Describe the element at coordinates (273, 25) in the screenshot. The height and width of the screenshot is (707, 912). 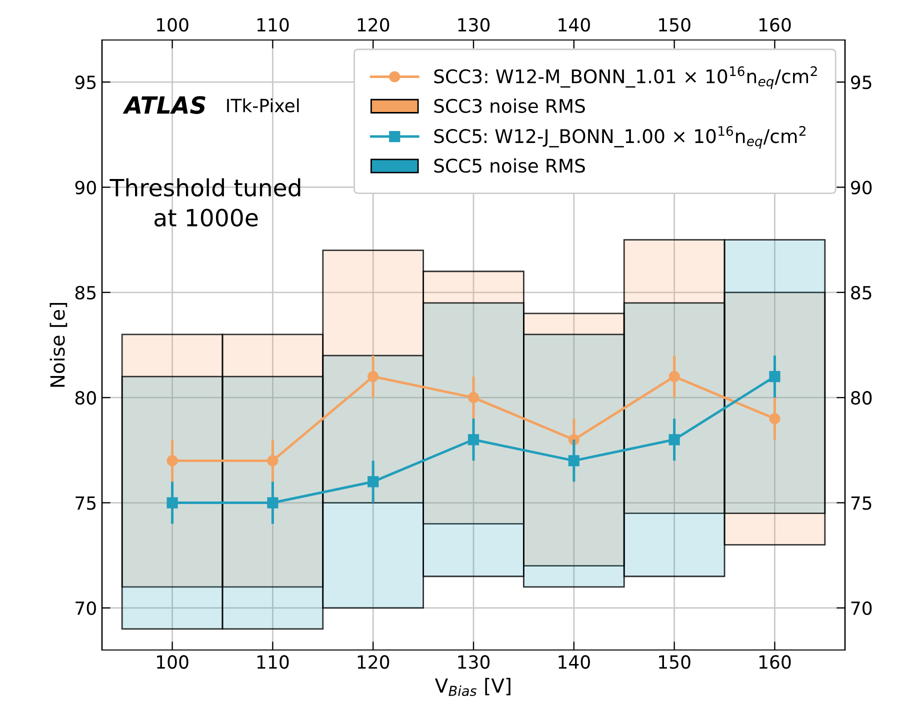
I see `x2-tick-label: 110` at that location.